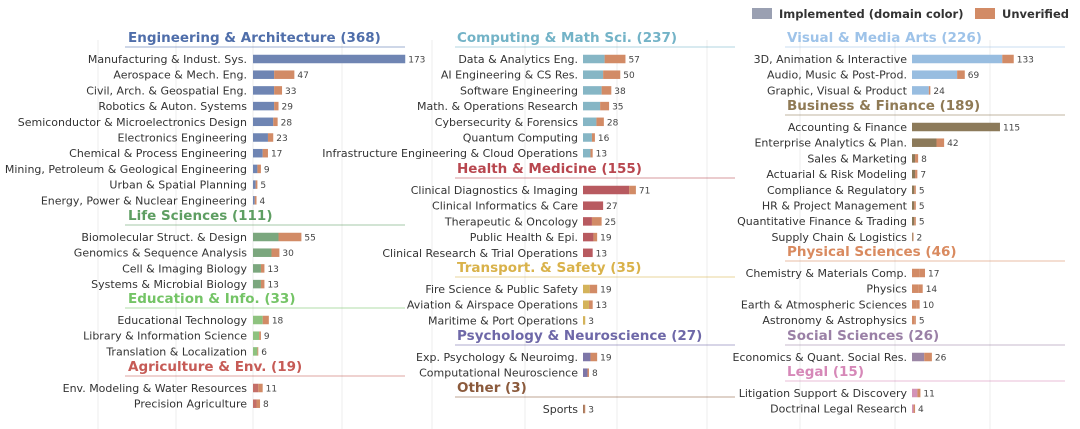 The width and height of the screenshot is (1080, 429). I want to click on row-label-litigation-support-discovery: Litigation Support & Discovery, so click(823, 393).